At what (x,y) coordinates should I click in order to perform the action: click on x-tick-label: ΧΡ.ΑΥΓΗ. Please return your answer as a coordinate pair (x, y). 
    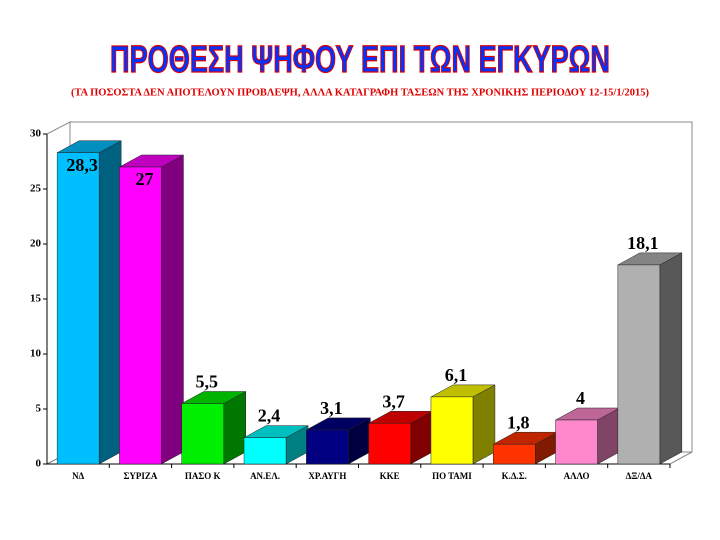
    Looking at the image, I should click on (327, 476).